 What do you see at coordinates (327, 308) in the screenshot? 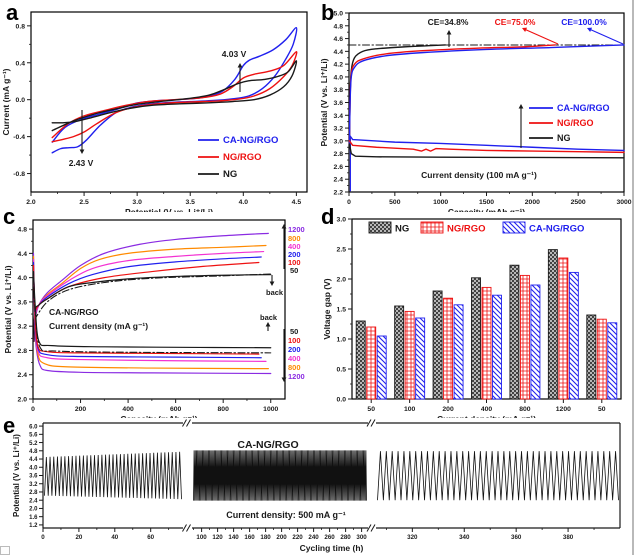
I see `svg-text: Voltage gap (V)` at bounding box center [327, 308].